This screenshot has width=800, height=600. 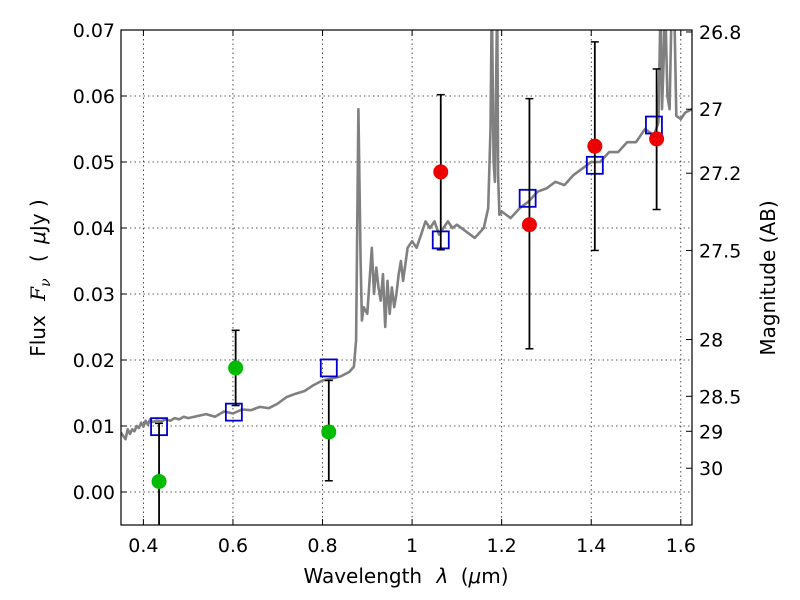 I want to click on x-tick-label: 0.6, so click(x=233, y=546).